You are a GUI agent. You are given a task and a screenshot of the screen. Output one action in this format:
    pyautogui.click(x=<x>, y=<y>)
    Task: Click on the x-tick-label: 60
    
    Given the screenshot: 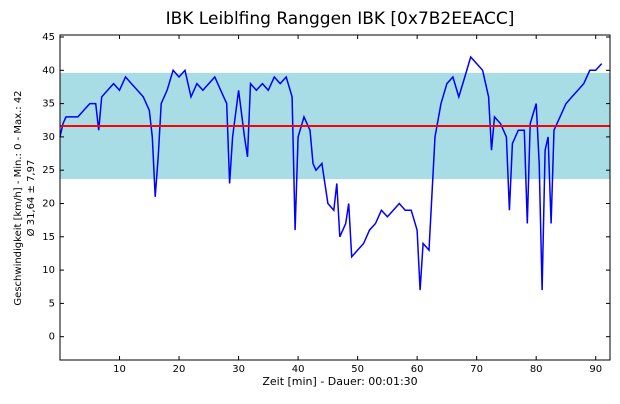 What is the action you would take?
    pyautogui.click(x=417, y=369)
    